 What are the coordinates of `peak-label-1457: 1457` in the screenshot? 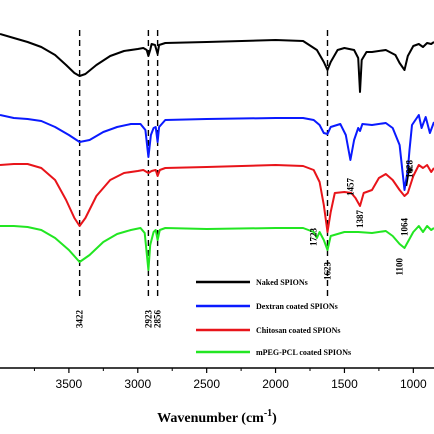 It's located at (350, 187).